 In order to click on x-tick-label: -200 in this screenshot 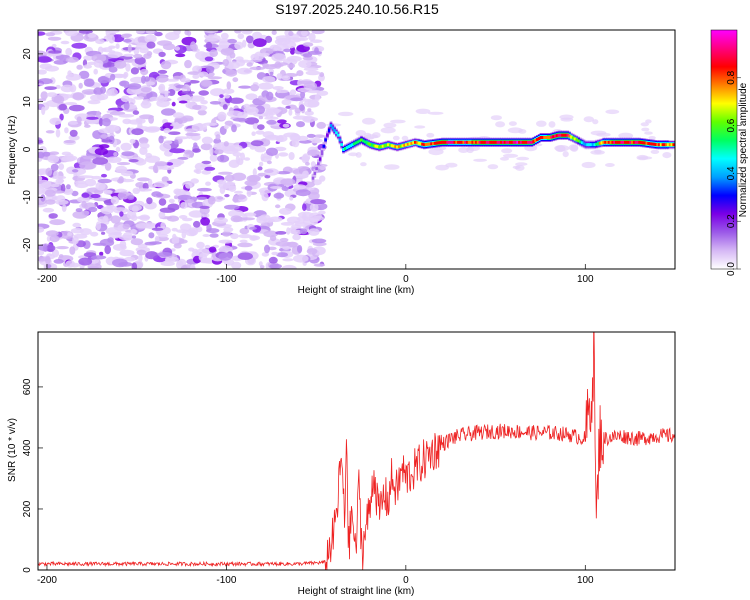, I will do `click(47, 580)`.